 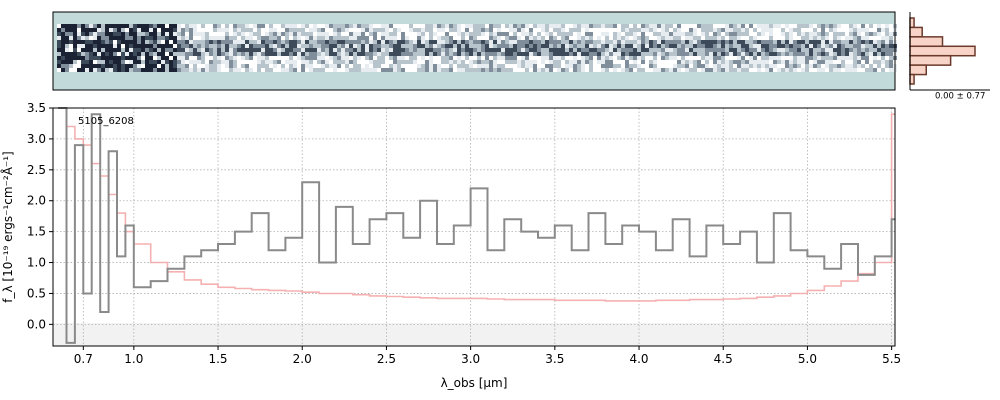 I want to click on histogram-bar, so click(x=912, y=23).